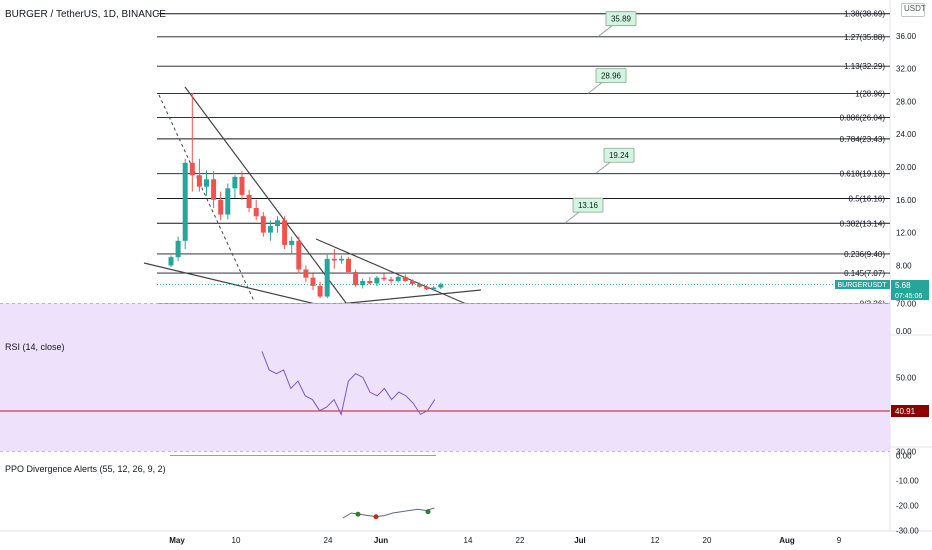 This screenshot has height=550, width=932. Describe the element at coordinates (906, 101) in the screenshot. I see `price-tick-label: 28.00` at that location.